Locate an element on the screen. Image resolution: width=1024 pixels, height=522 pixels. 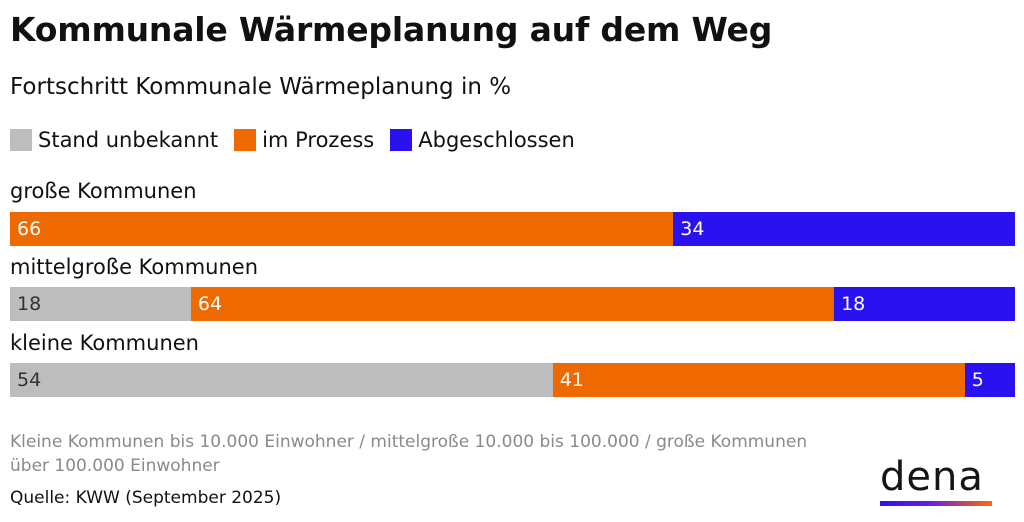
legend-label-in-progress: im Prozess is located at coordinates (318, 140).